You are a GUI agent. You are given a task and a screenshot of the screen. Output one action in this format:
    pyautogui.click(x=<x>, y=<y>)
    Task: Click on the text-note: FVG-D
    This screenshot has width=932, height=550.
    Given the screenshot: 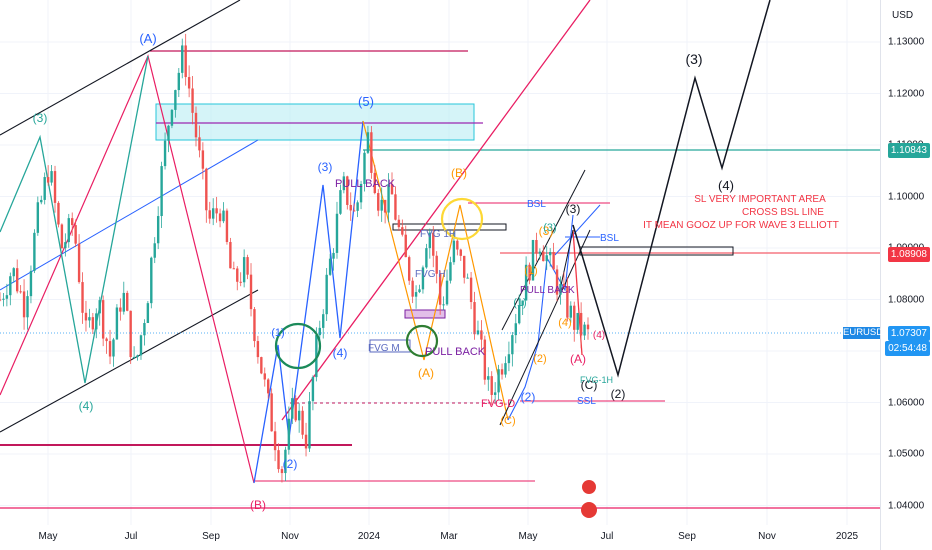 What is the action you would take?
    pyautogui.click(x=498, y=404)
    